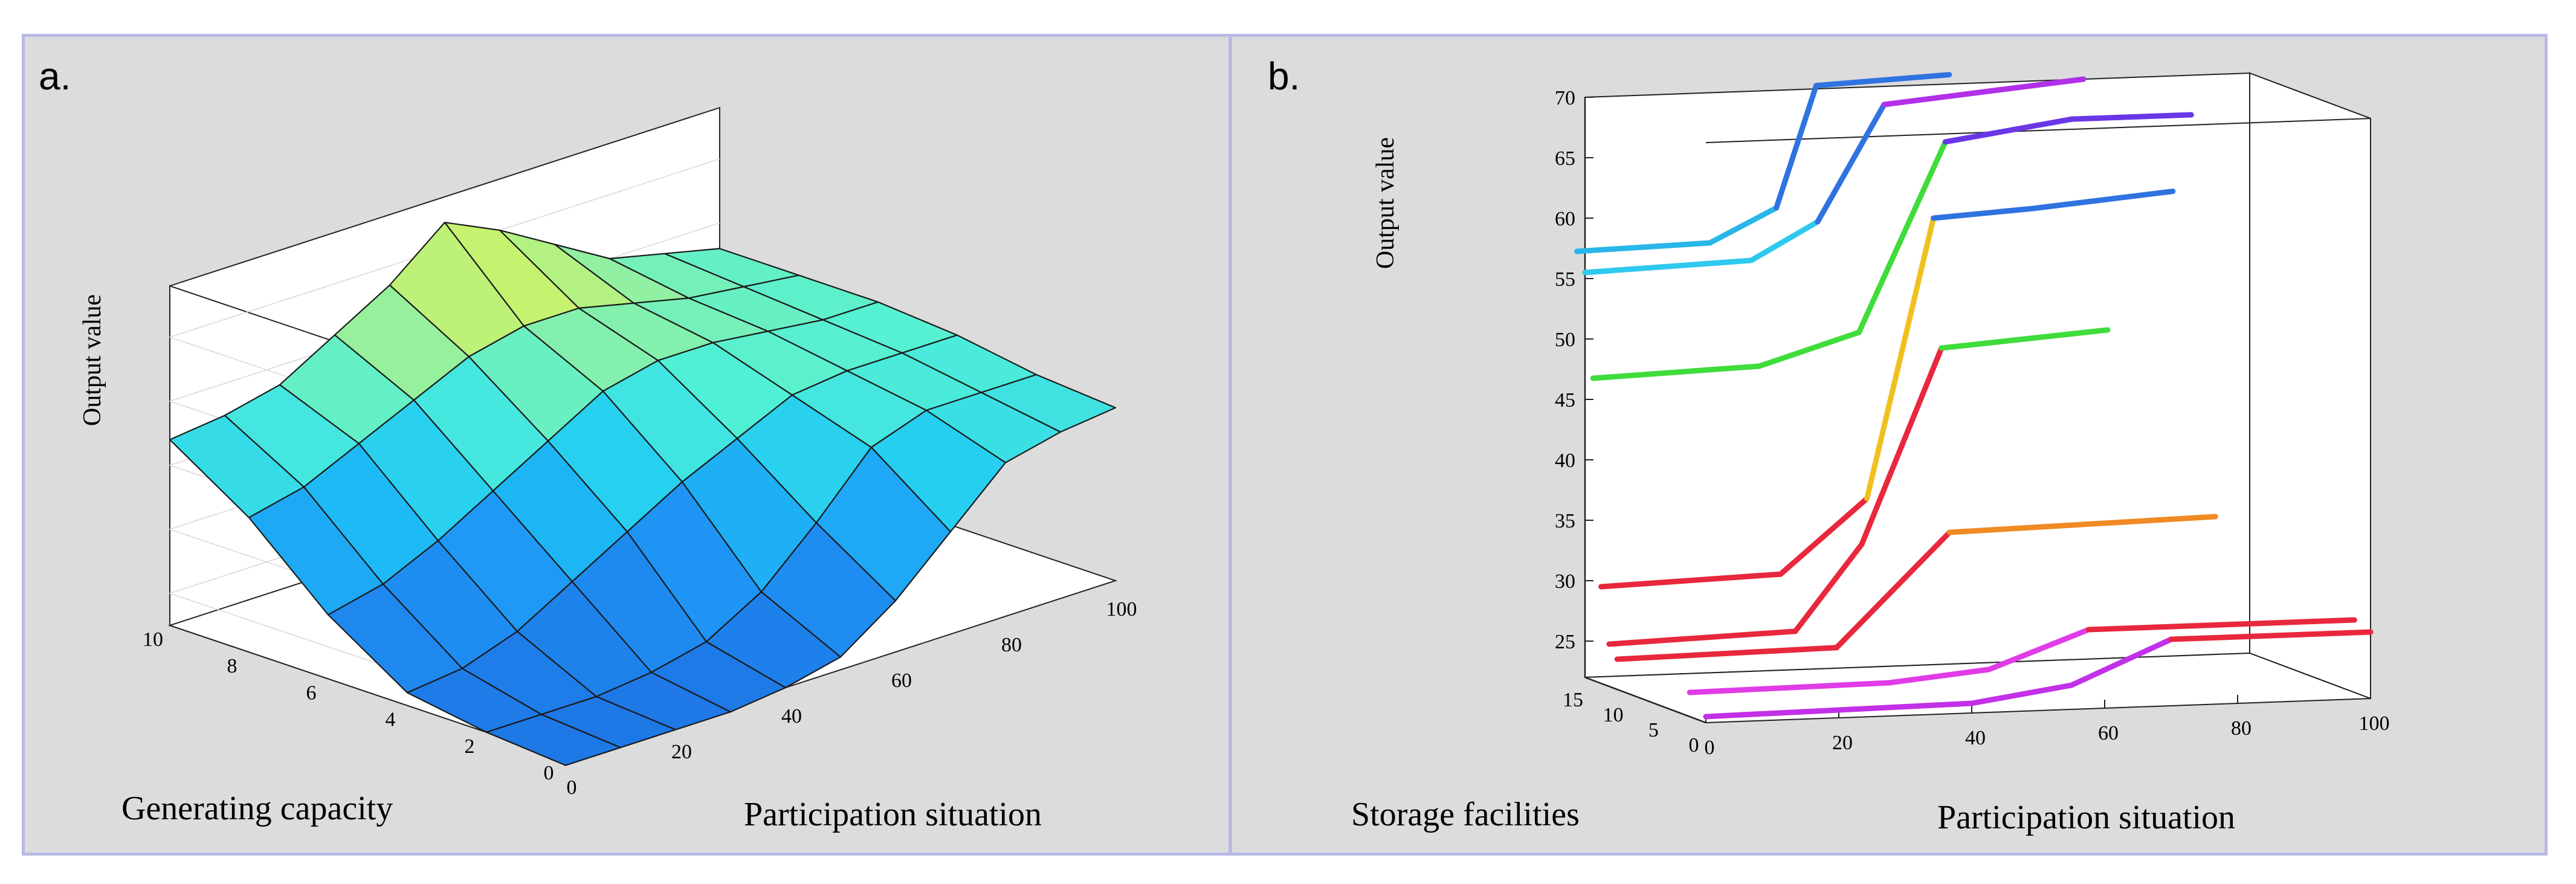 The image size is (2576, 884). What do you see at coordinates (2086, 817) in the screenshot?
I see `panel-b-xlabel: Participation situation` at bounding box center [2086, 817].